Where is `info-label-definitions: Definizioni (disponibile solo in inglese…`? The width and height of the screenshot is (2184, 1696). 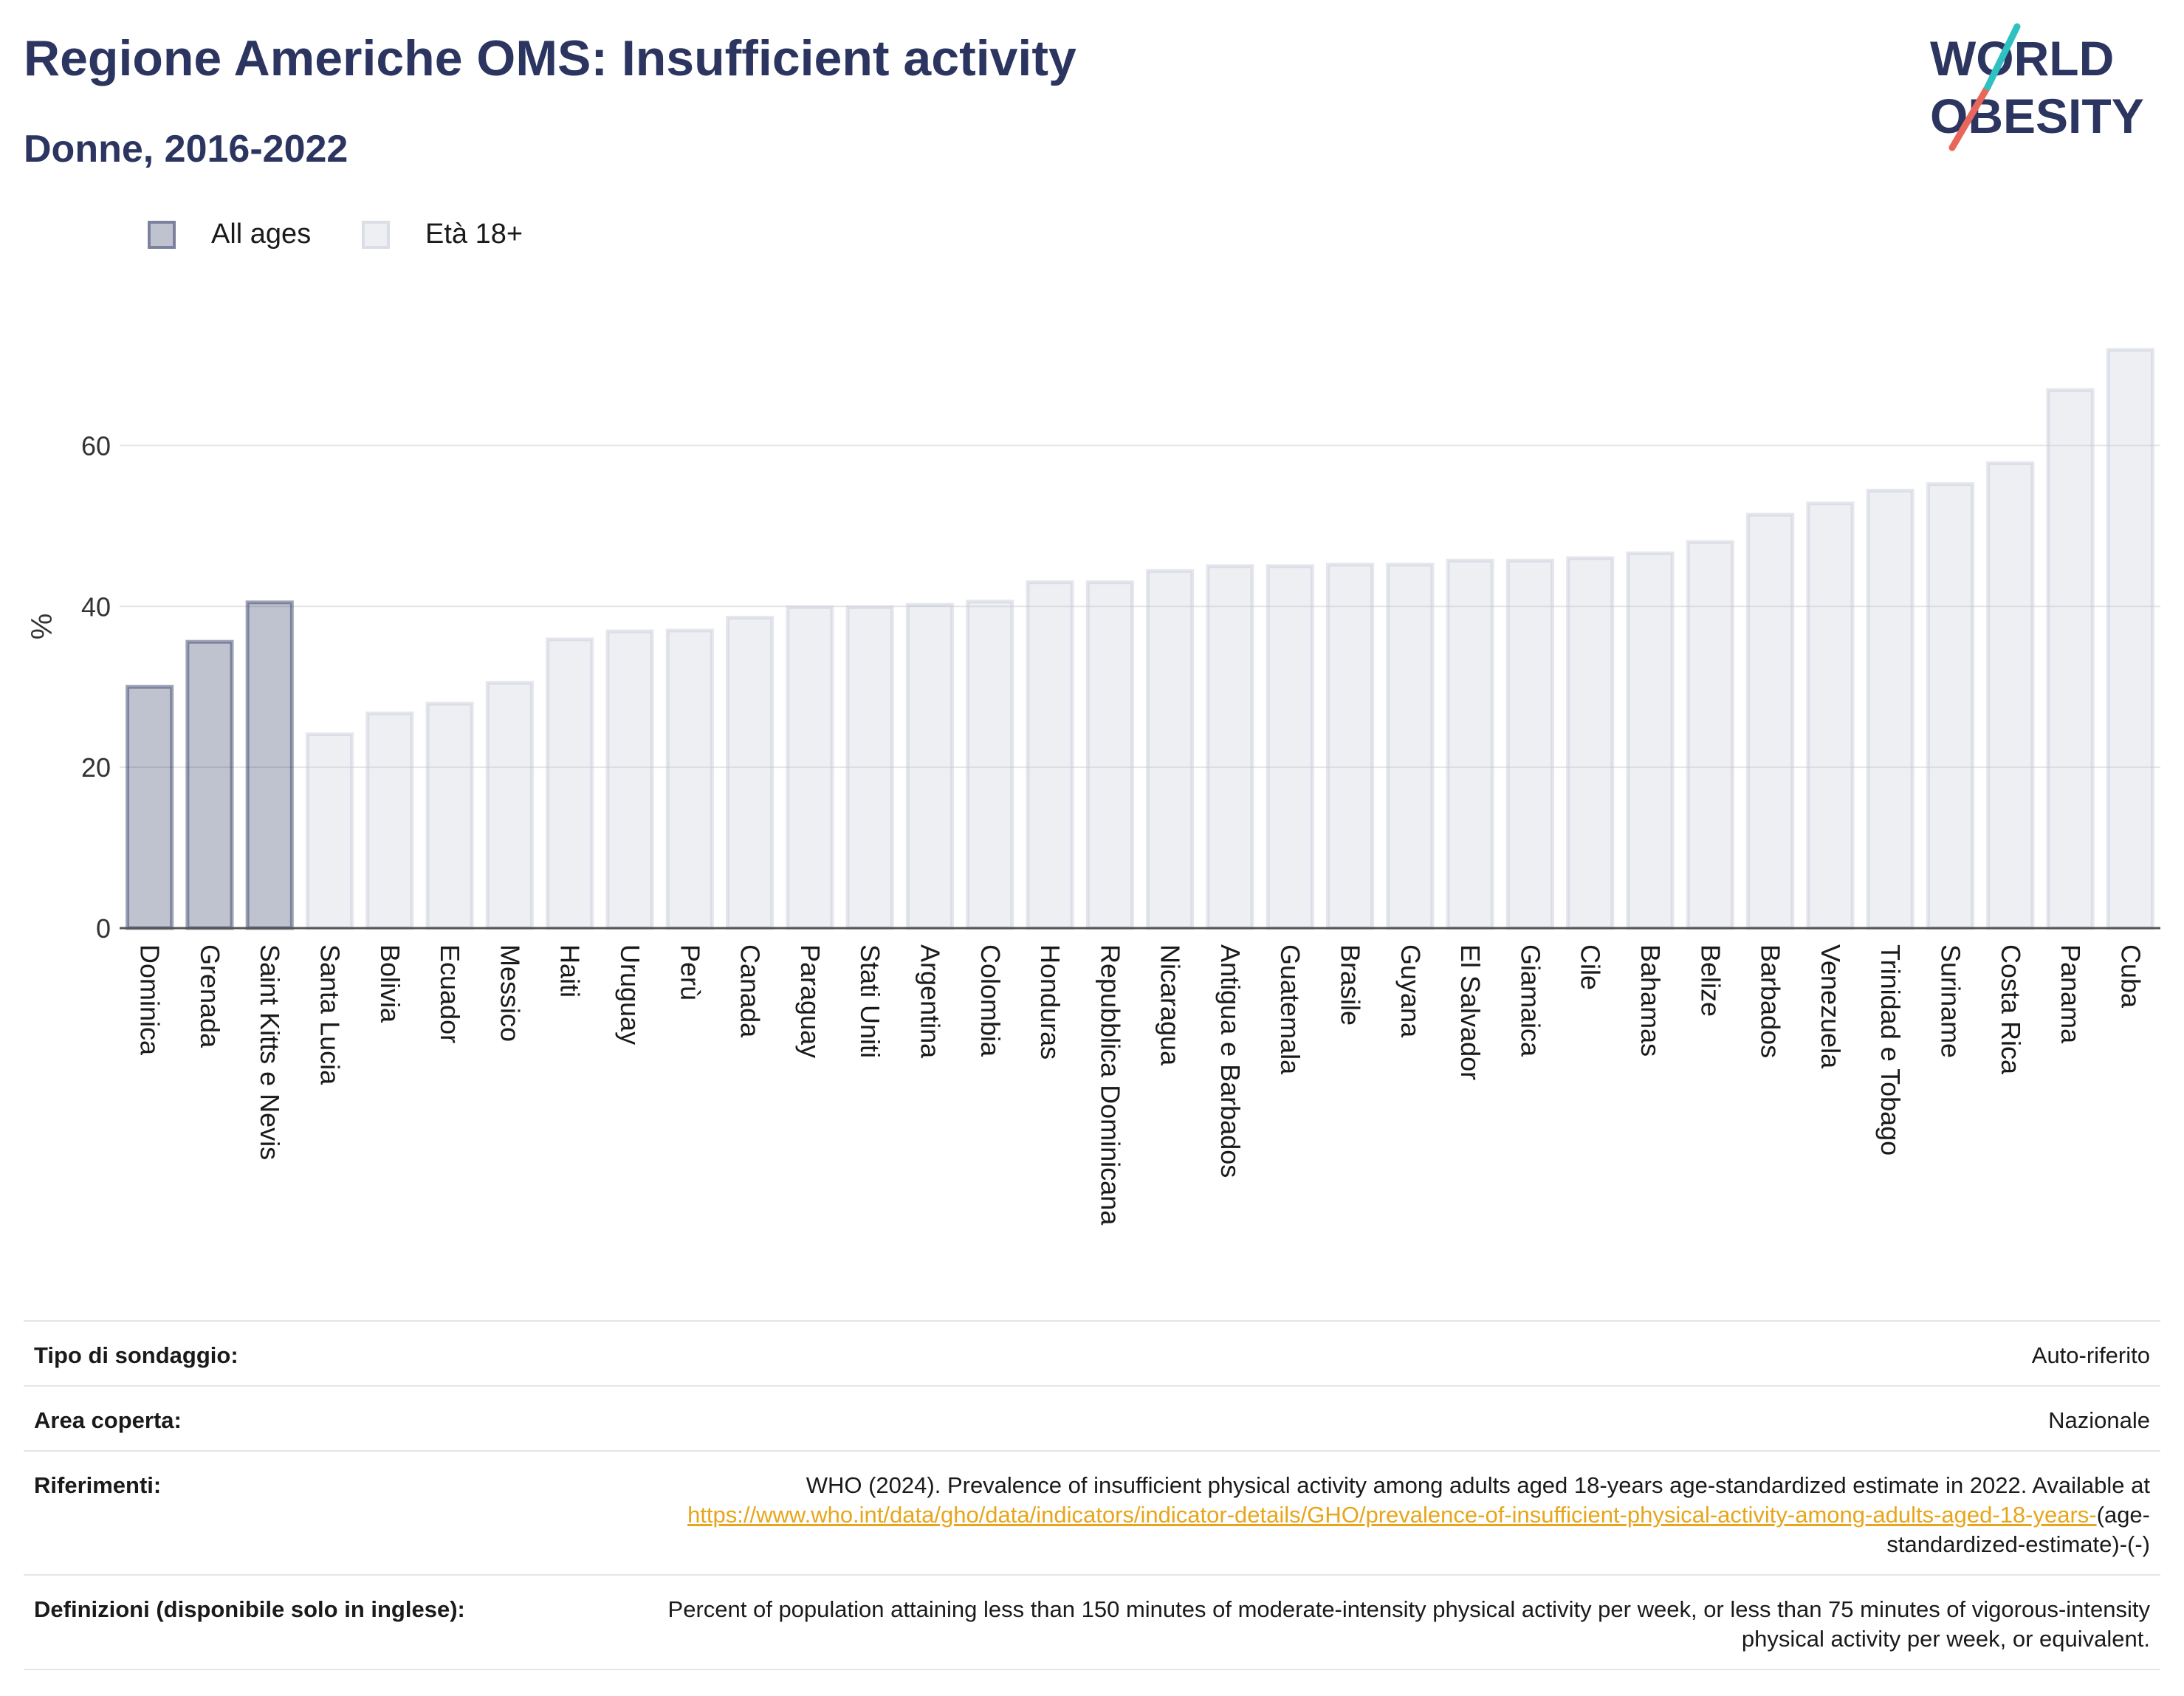 info-label-definitions: Definizioni (disponibile solo in inglese… is located at coordinates (315, 1622).